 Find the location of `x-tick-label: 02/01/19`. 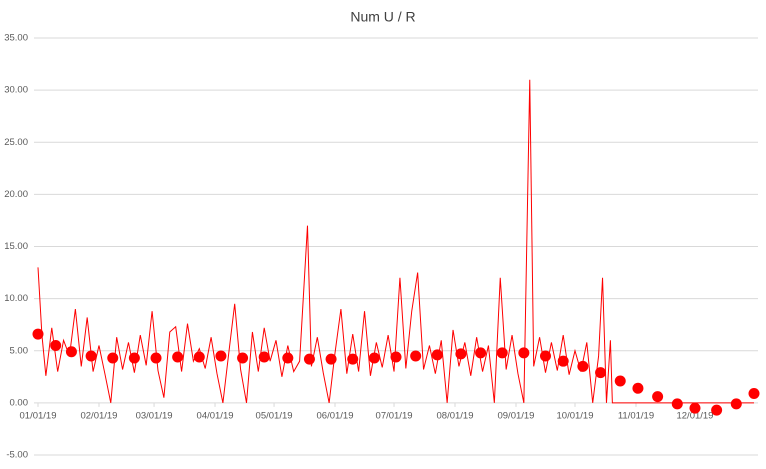

x-tick-label: 02/01/19 is located at coordinates (98, 415).